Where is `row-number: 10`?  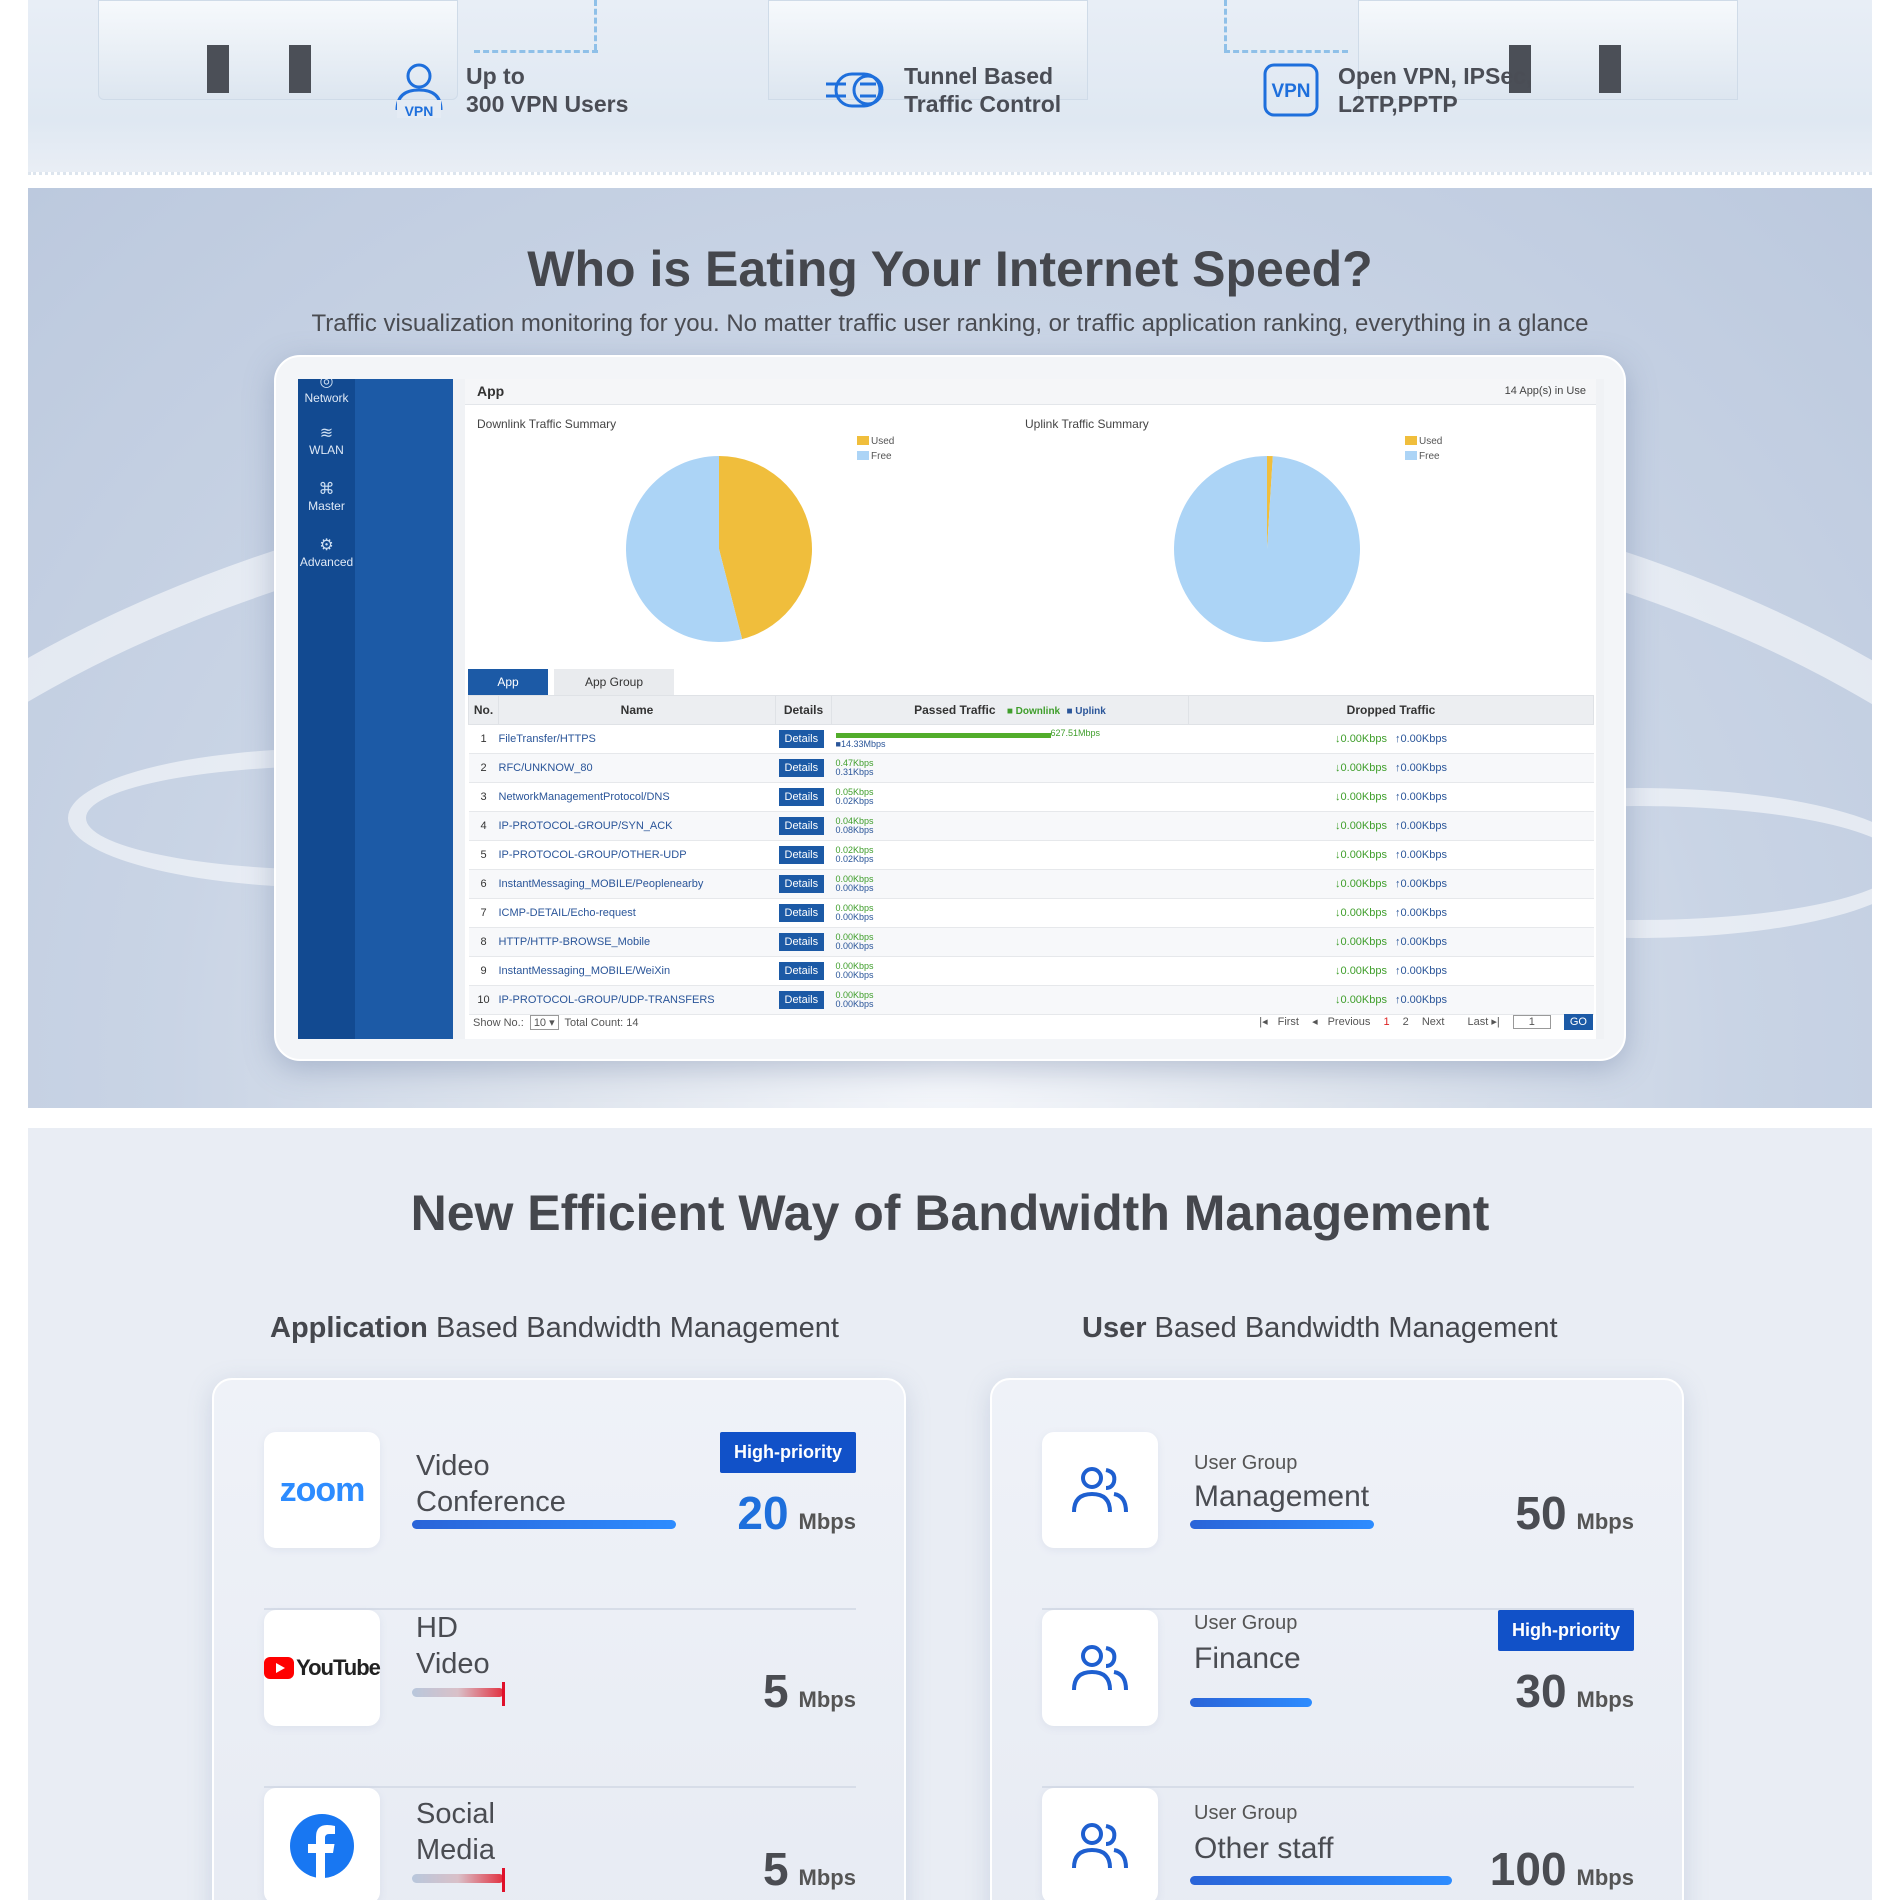
row-number: 10 is located at coordinates (483, 1000).